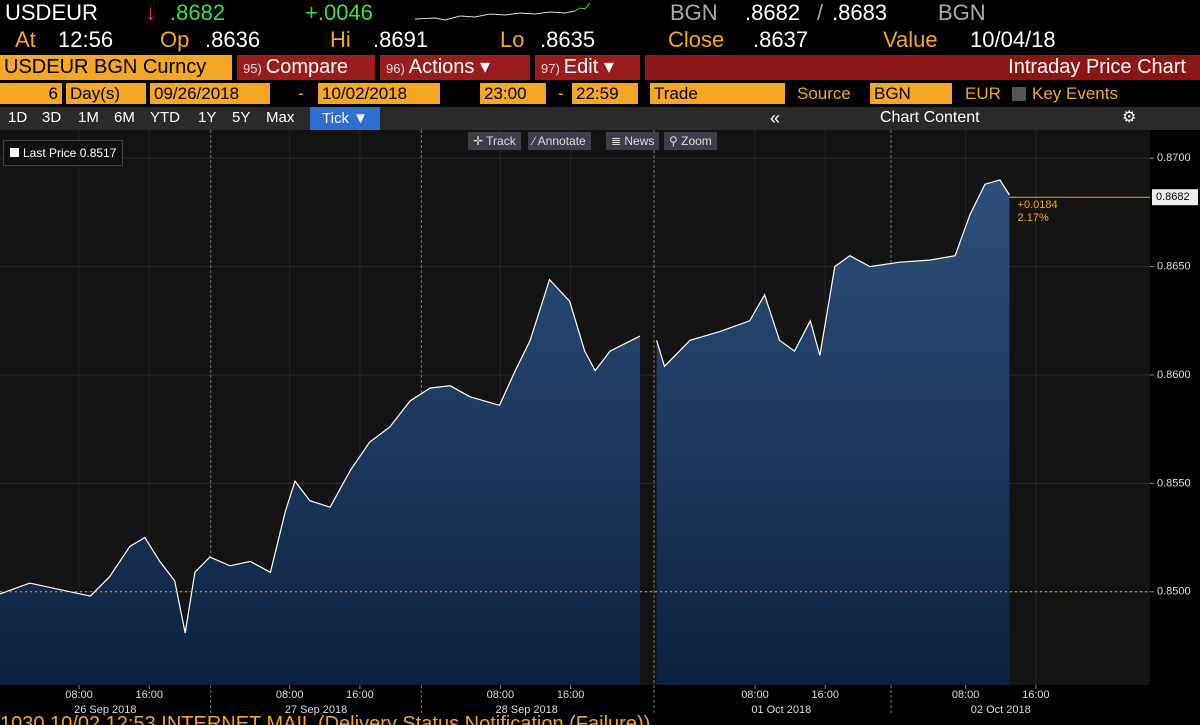 Image resolution: width=1200 pixels, height=725 pixels. What do you see at coordinates (52, 117) in the screenshot?
I see `period: 3D` at bounding box center [52, 117].